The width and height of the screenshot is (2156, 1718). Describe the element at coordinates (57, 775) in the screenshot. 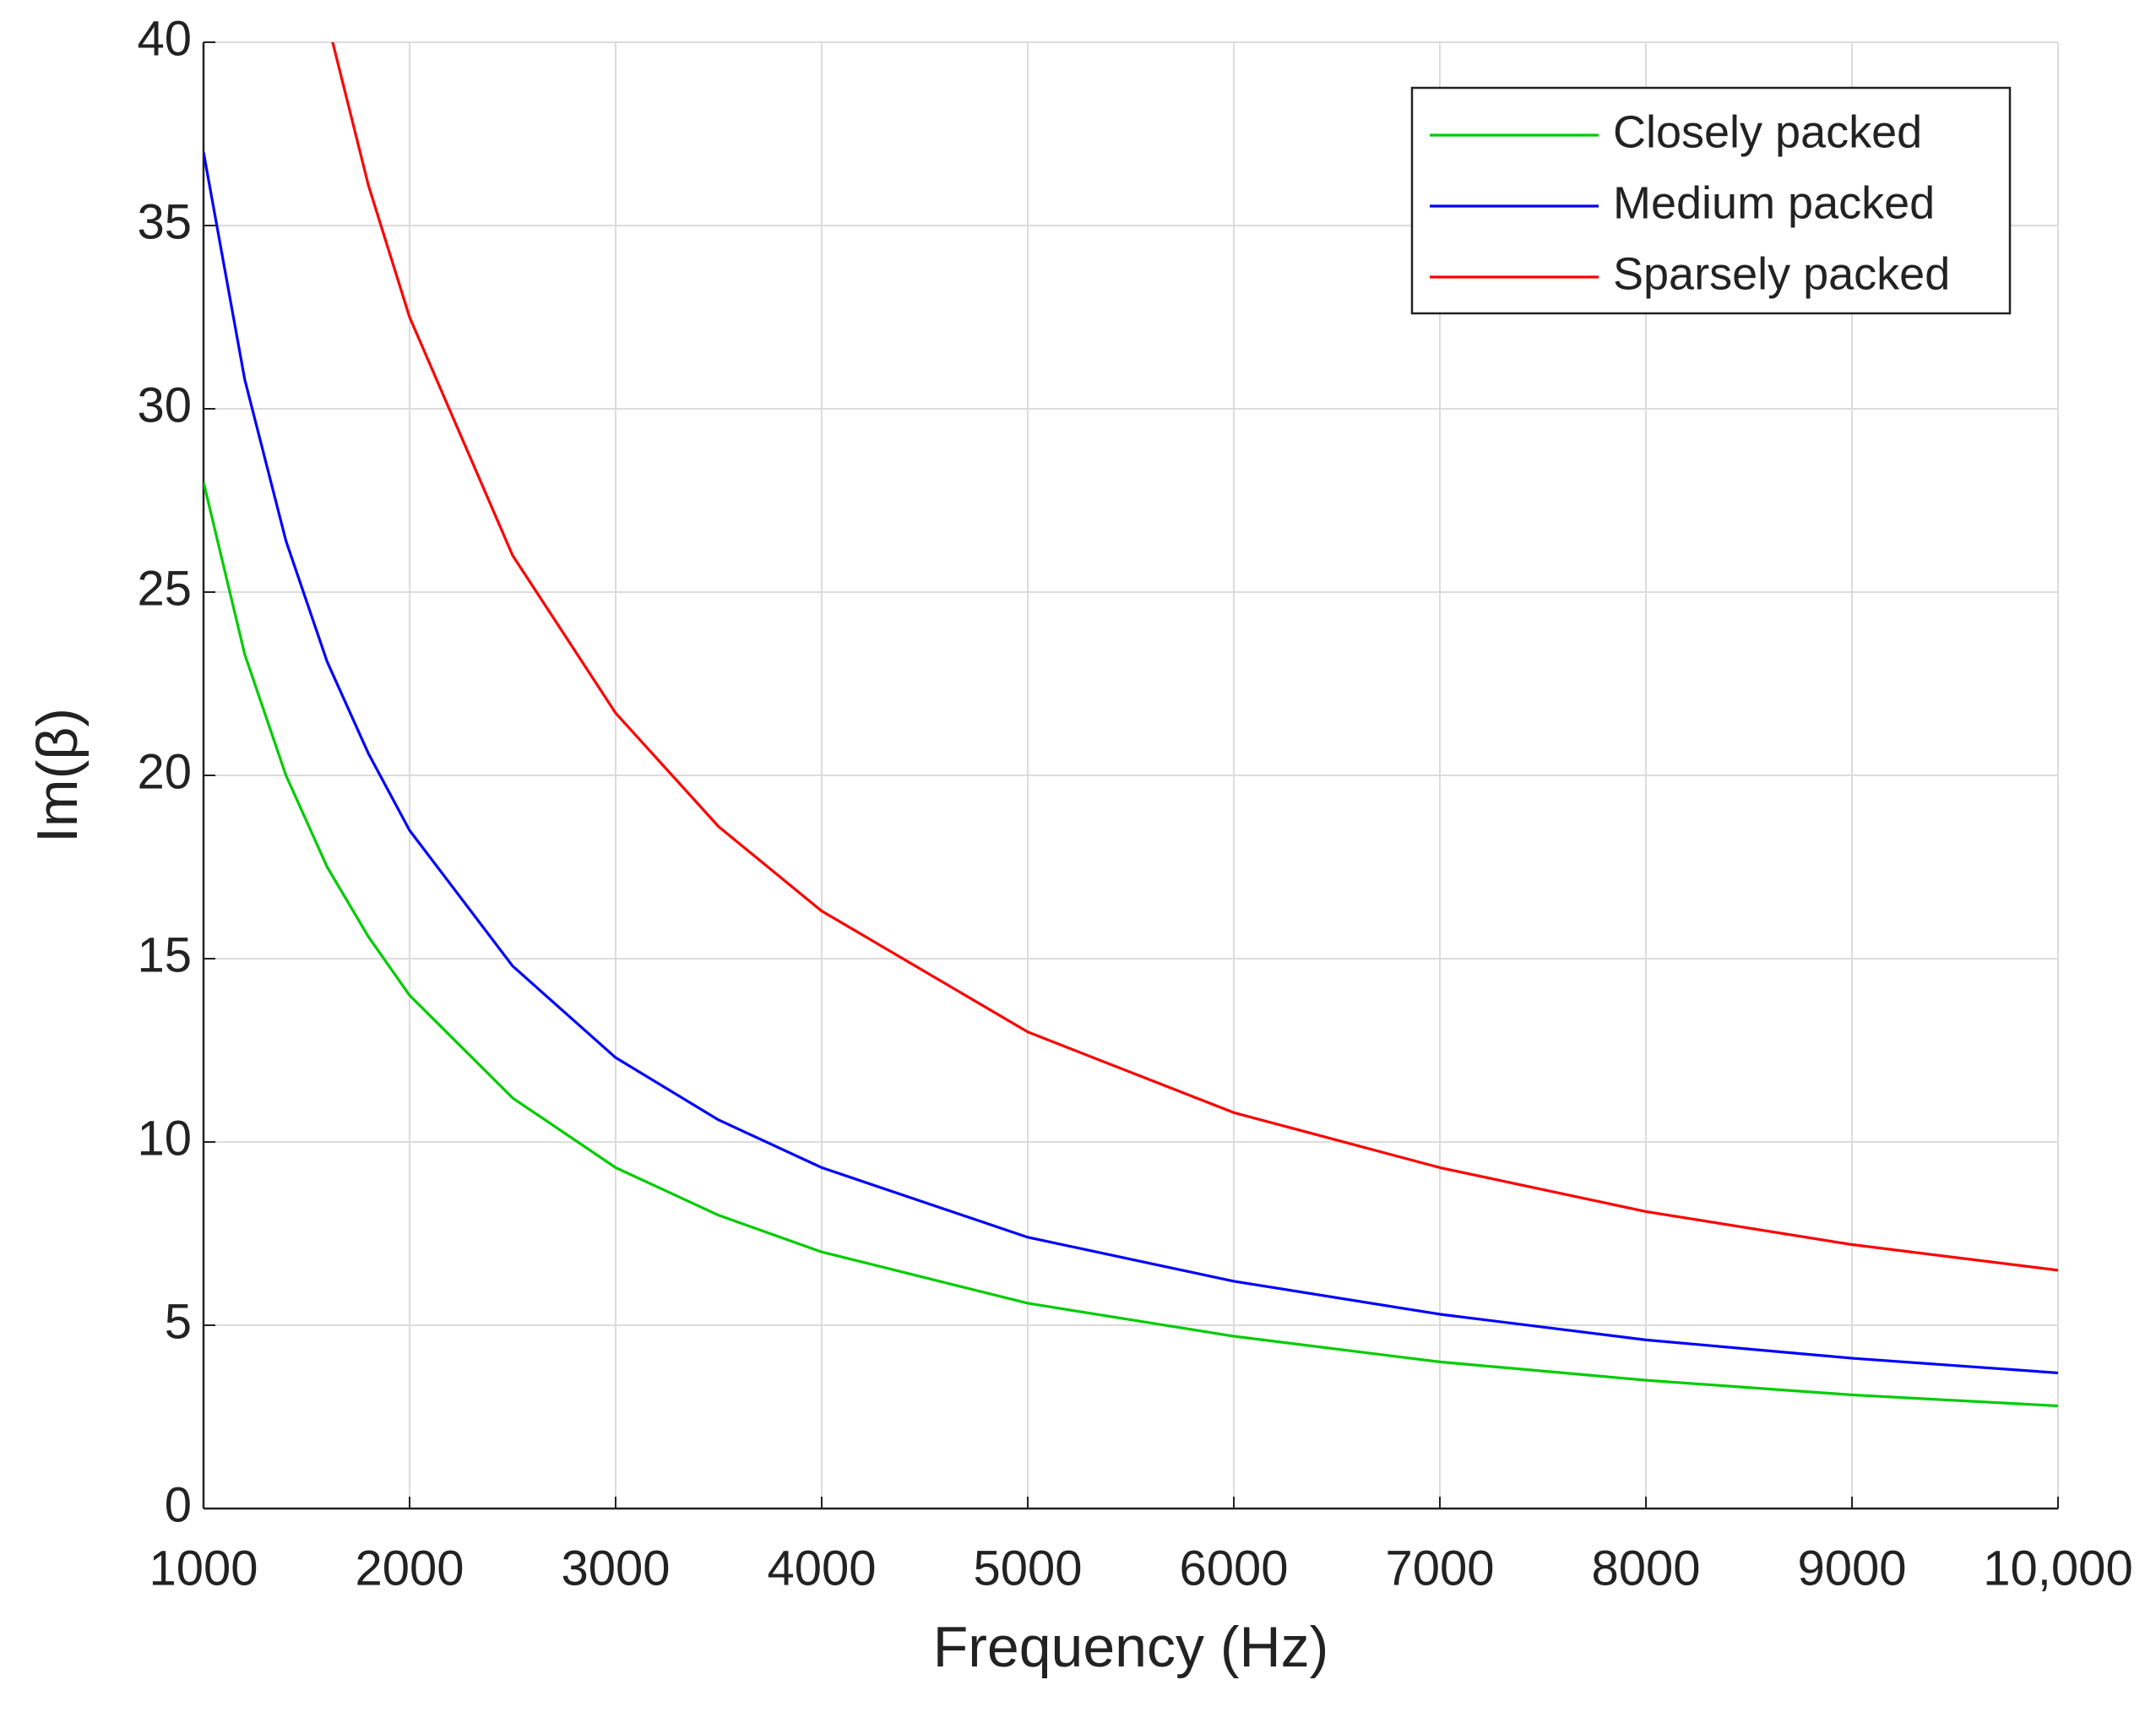

I see `y-axis-label: Im(β)` at that location.